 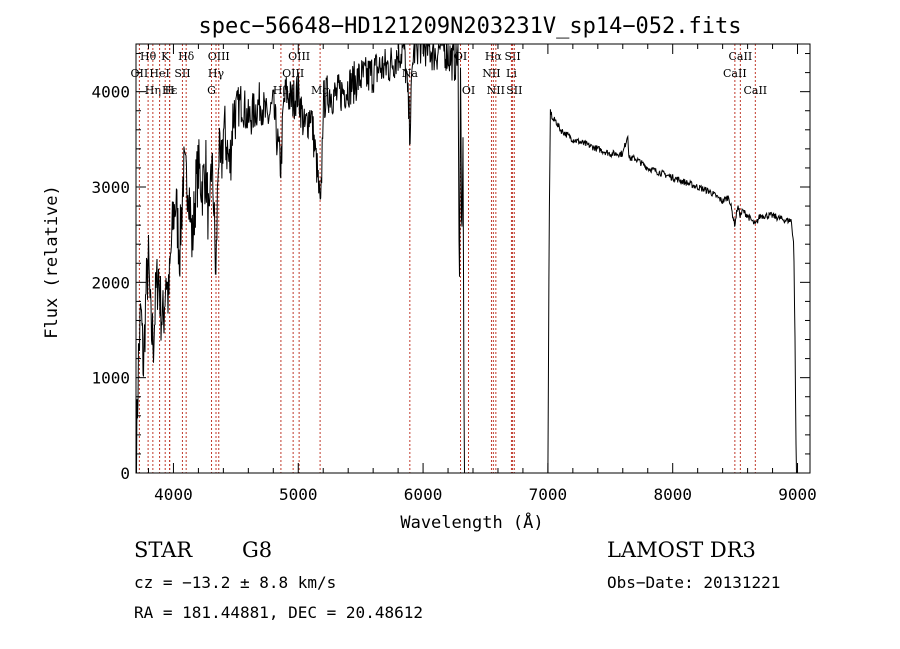 I want to click on line-label: Hδ, so click(x=186, y=56).